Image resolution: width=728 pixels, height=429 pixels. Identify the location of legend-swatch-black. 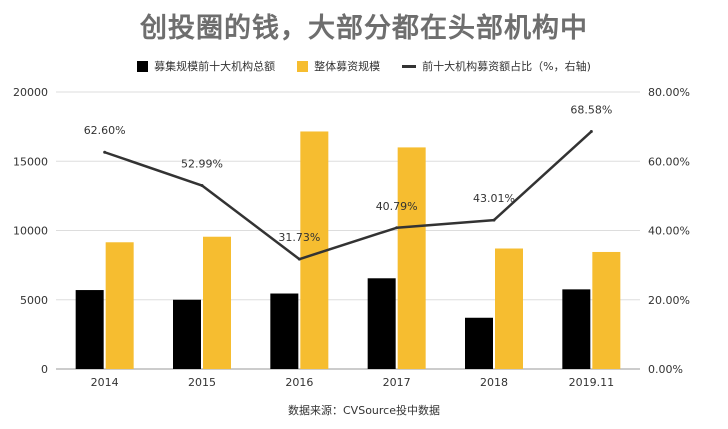
(143, 66).